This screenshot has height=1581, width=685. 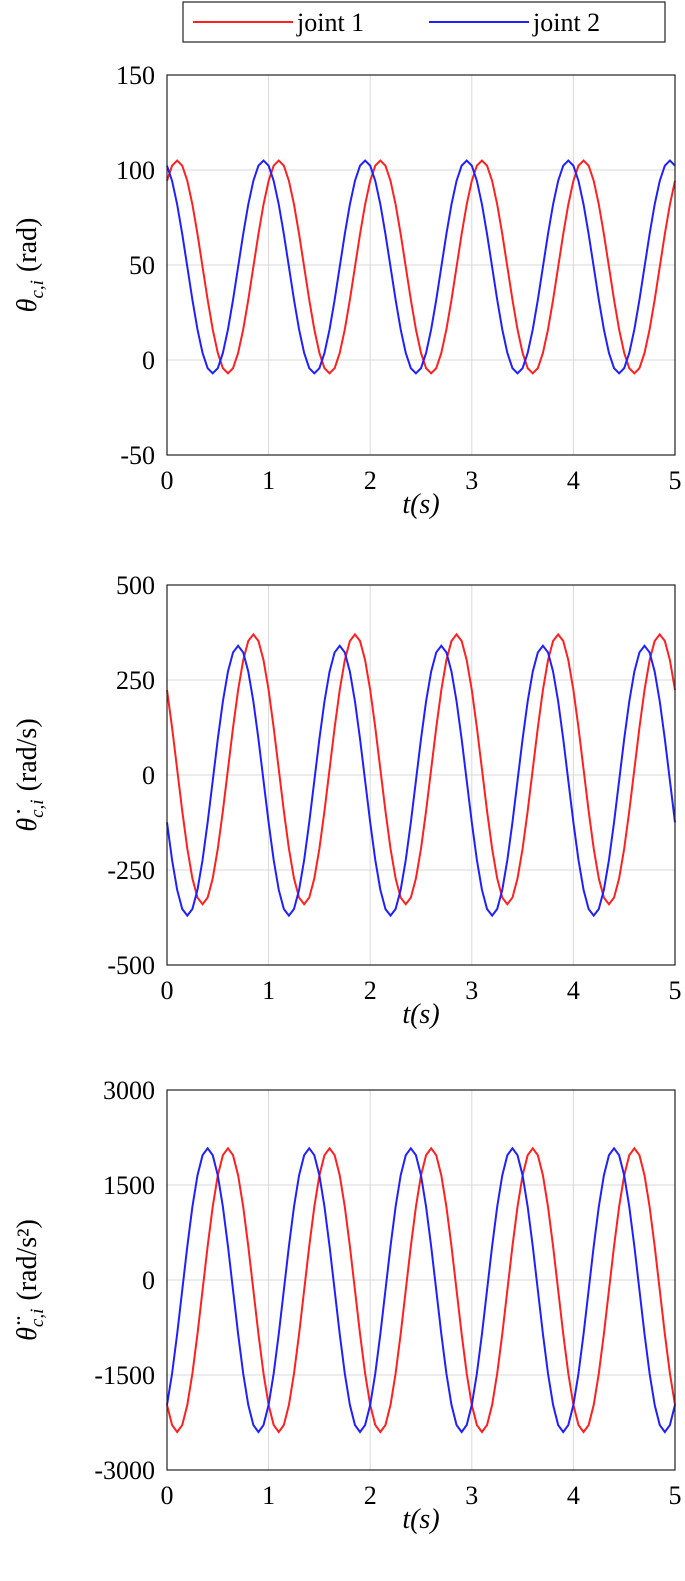 I want to click on y-tick-label: 3000, so click(x=129, y=1090).